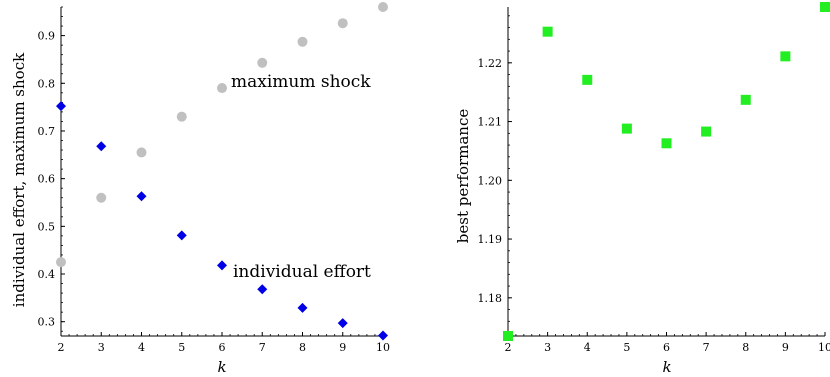 Image resolution: width=830 pixels, height=377 pixels. I want to click on left-chart-y-tick-label: 0.8, so click(47, 83).